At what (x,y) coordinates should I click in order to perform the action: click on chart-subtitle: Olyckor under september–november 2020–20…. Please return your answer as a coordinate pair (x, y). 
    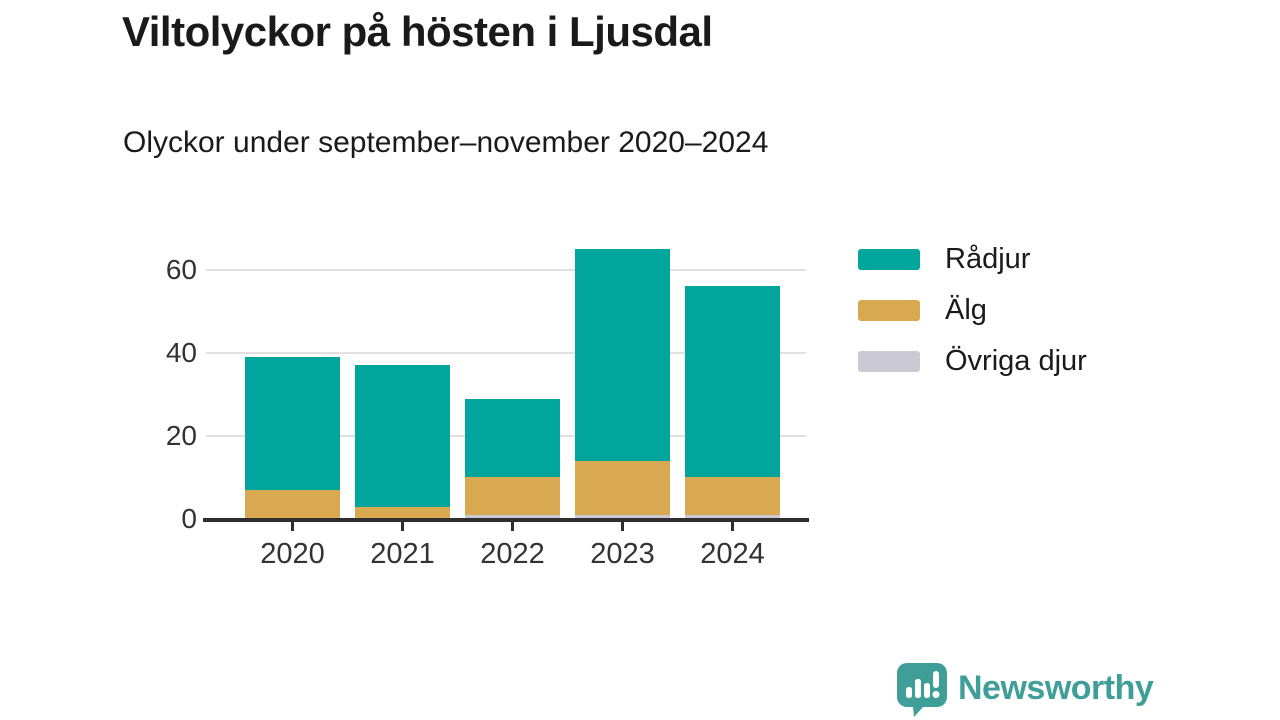
    Looking at the image, I should click on (446, 142).